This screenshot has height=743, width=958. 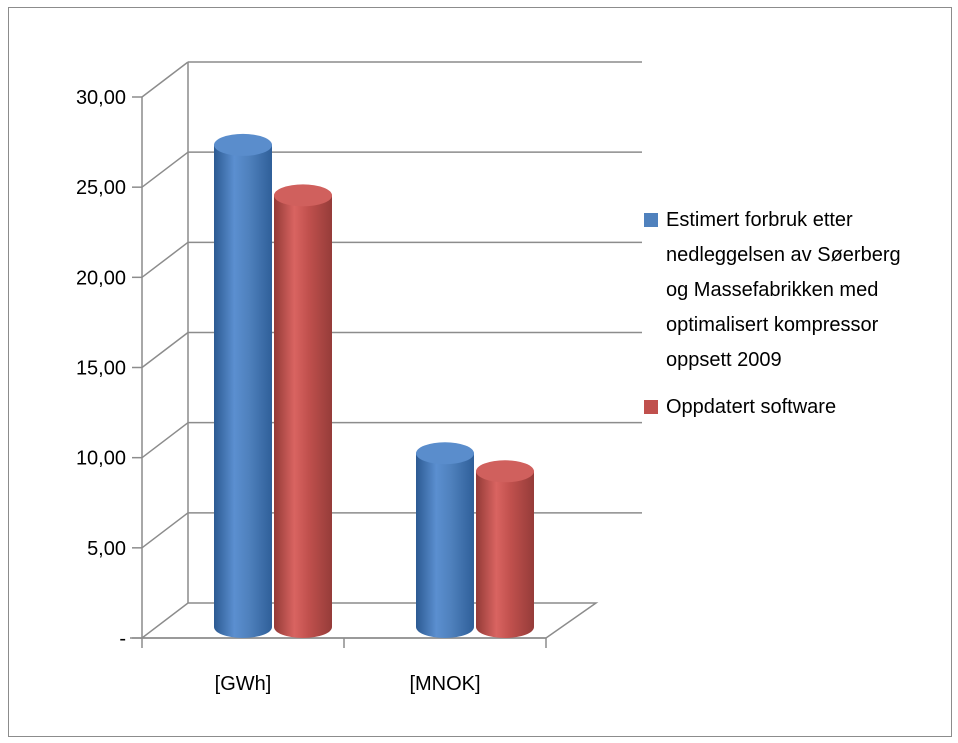 I want to click on x-axis-ticks: [GWh] [MNOK], so click(x=344, y=666).